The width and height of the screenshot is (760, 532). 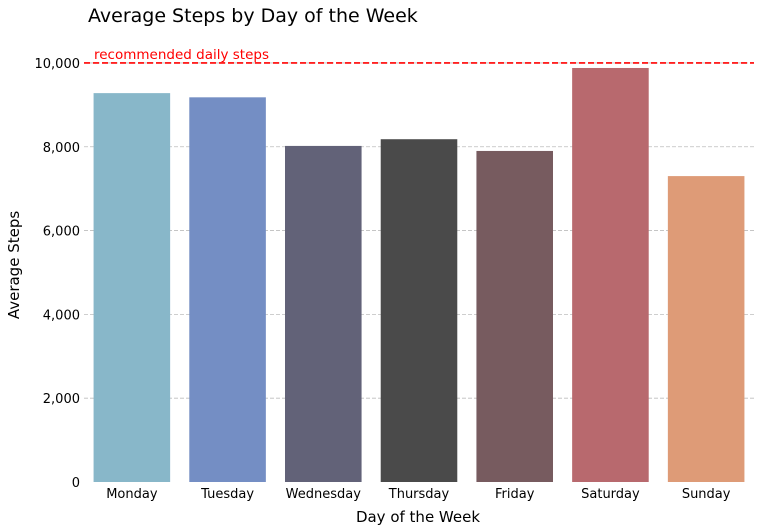 What do you see at coordinates (61, 232) in the screenshot?
I see `y-tick-label: 6,000` at bounding box center [61, 232].